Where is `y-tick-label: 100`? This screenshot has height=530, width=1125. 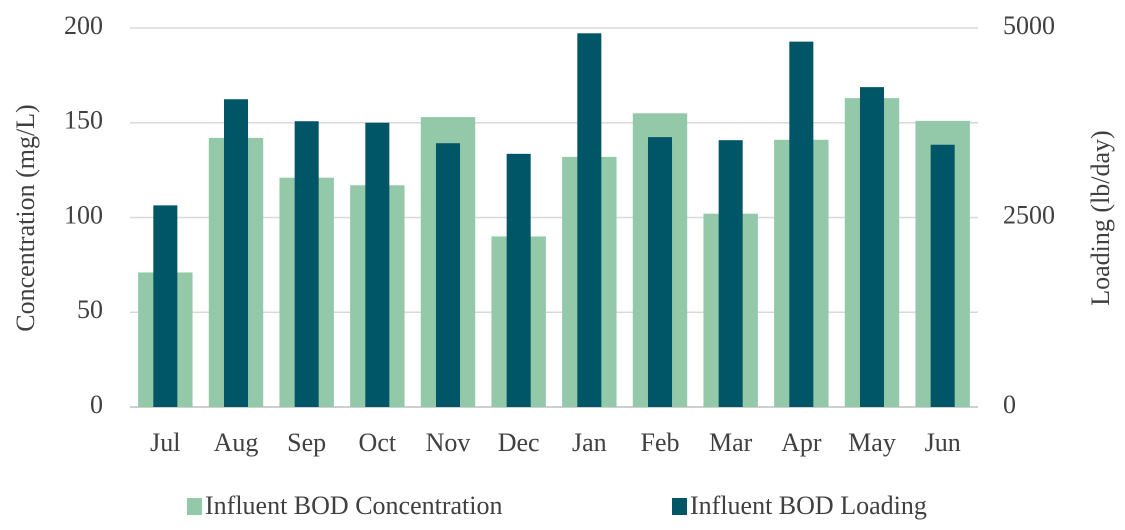
y-tick-label: 100 is located at coordinates (83, 214).